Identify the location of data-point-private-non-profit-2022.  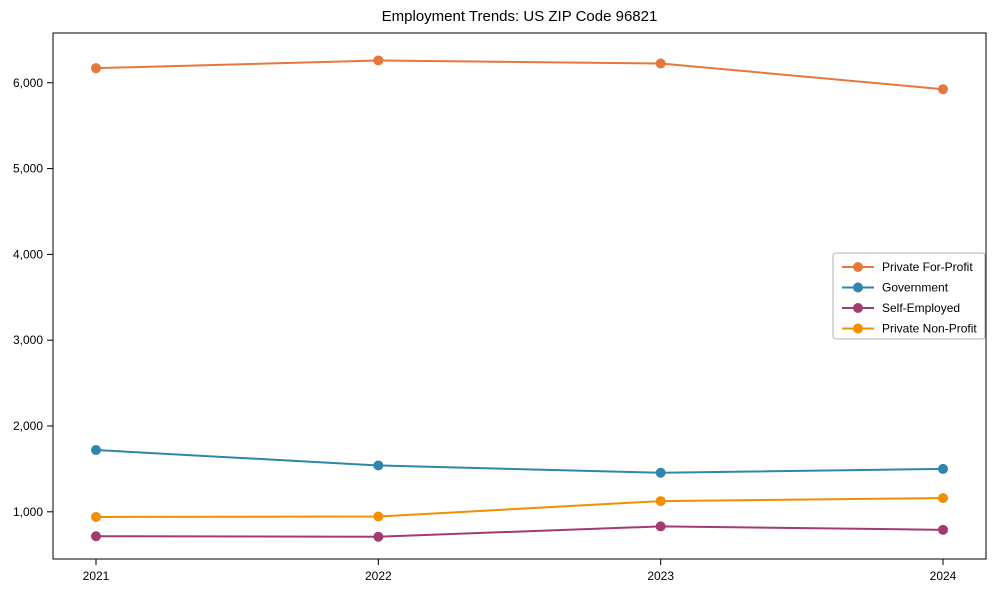
(378, 516).